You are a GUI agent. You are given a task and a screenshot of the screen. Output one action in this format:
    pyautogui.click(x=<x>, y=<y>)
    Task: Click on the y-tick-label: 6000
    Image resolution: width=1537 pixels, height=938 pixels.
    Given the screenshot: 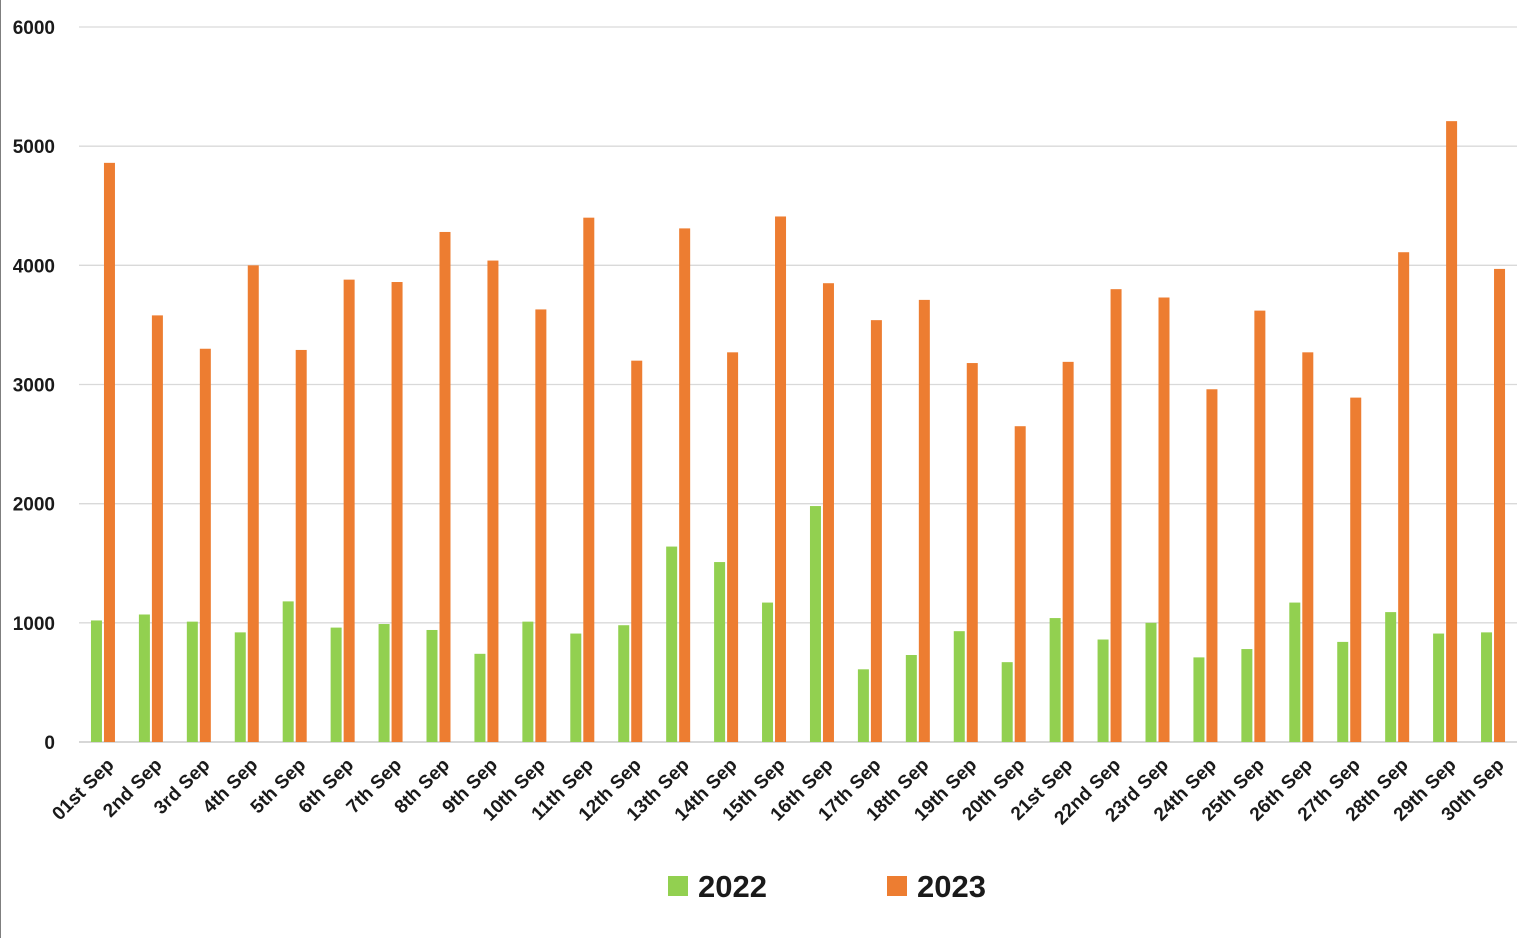 What is the action you would take?
    pyautogui.click(x=34, y=28)
    